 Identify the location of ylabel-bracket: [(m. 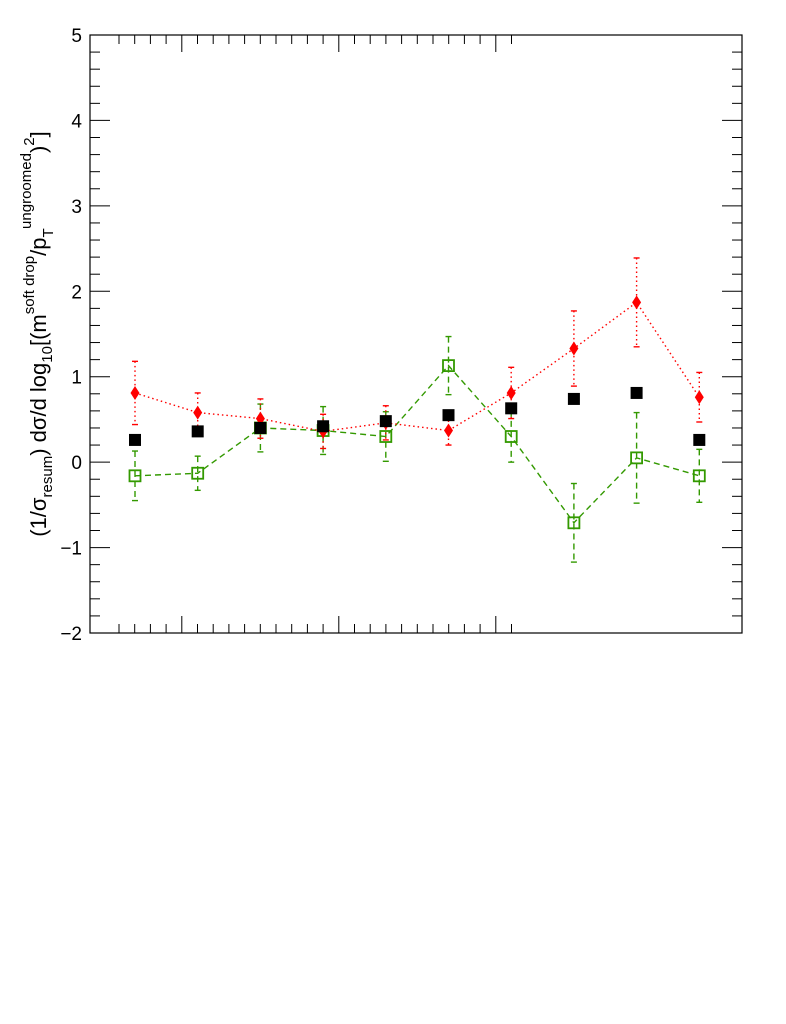
(38, 330).